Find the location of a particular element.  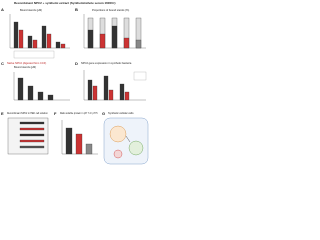

panel-e-plot is located at coordinates (28, 136).